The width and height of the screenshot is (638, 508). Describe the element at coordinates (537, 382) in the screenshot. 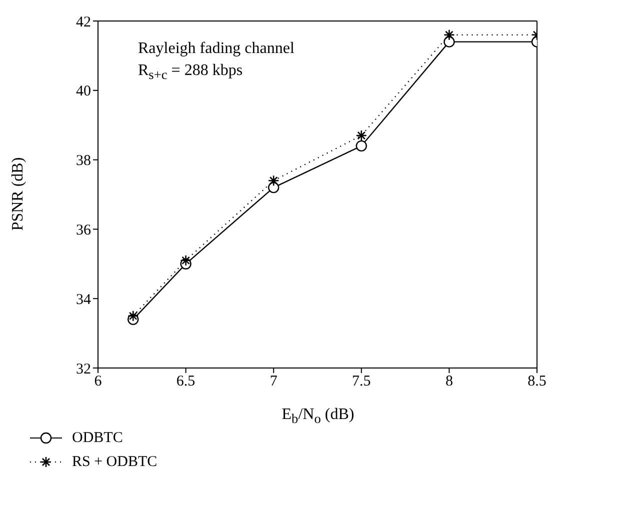

I see `x-tick-label: 8.5` at that location.